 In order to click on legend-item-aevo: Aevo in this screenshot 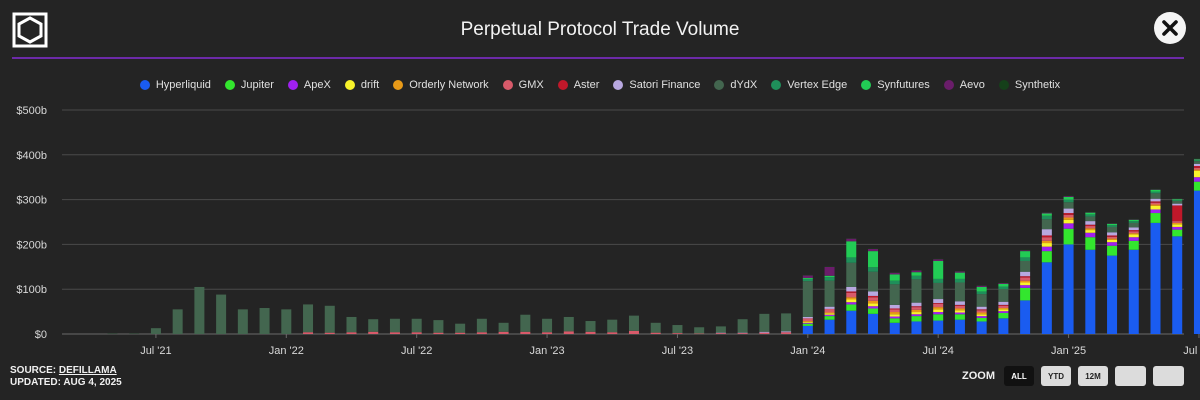, I will do `click(964, 85)`.